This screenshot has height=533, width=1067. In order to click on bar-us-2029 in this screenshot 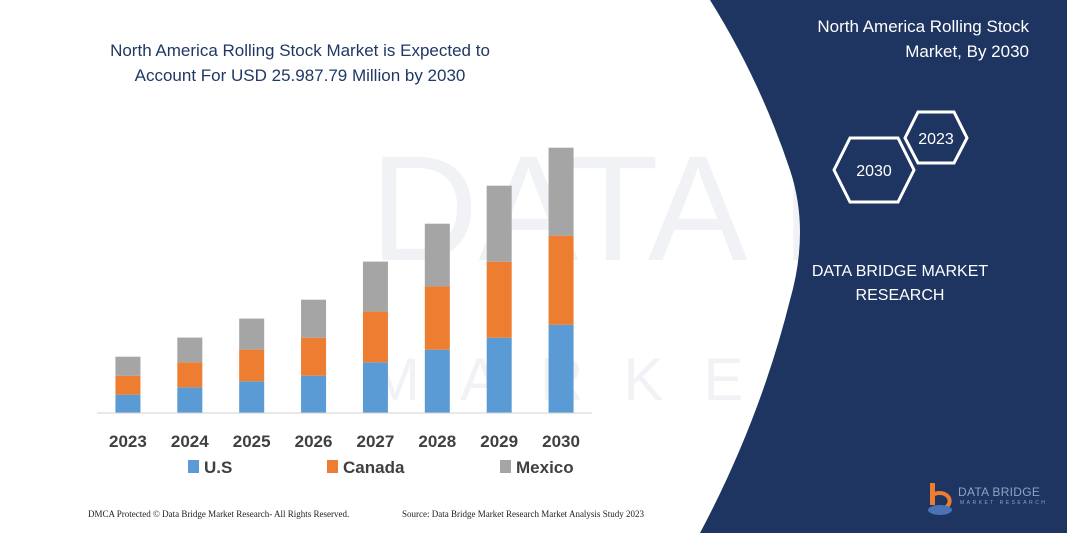, I will do `click(499, 375)`.